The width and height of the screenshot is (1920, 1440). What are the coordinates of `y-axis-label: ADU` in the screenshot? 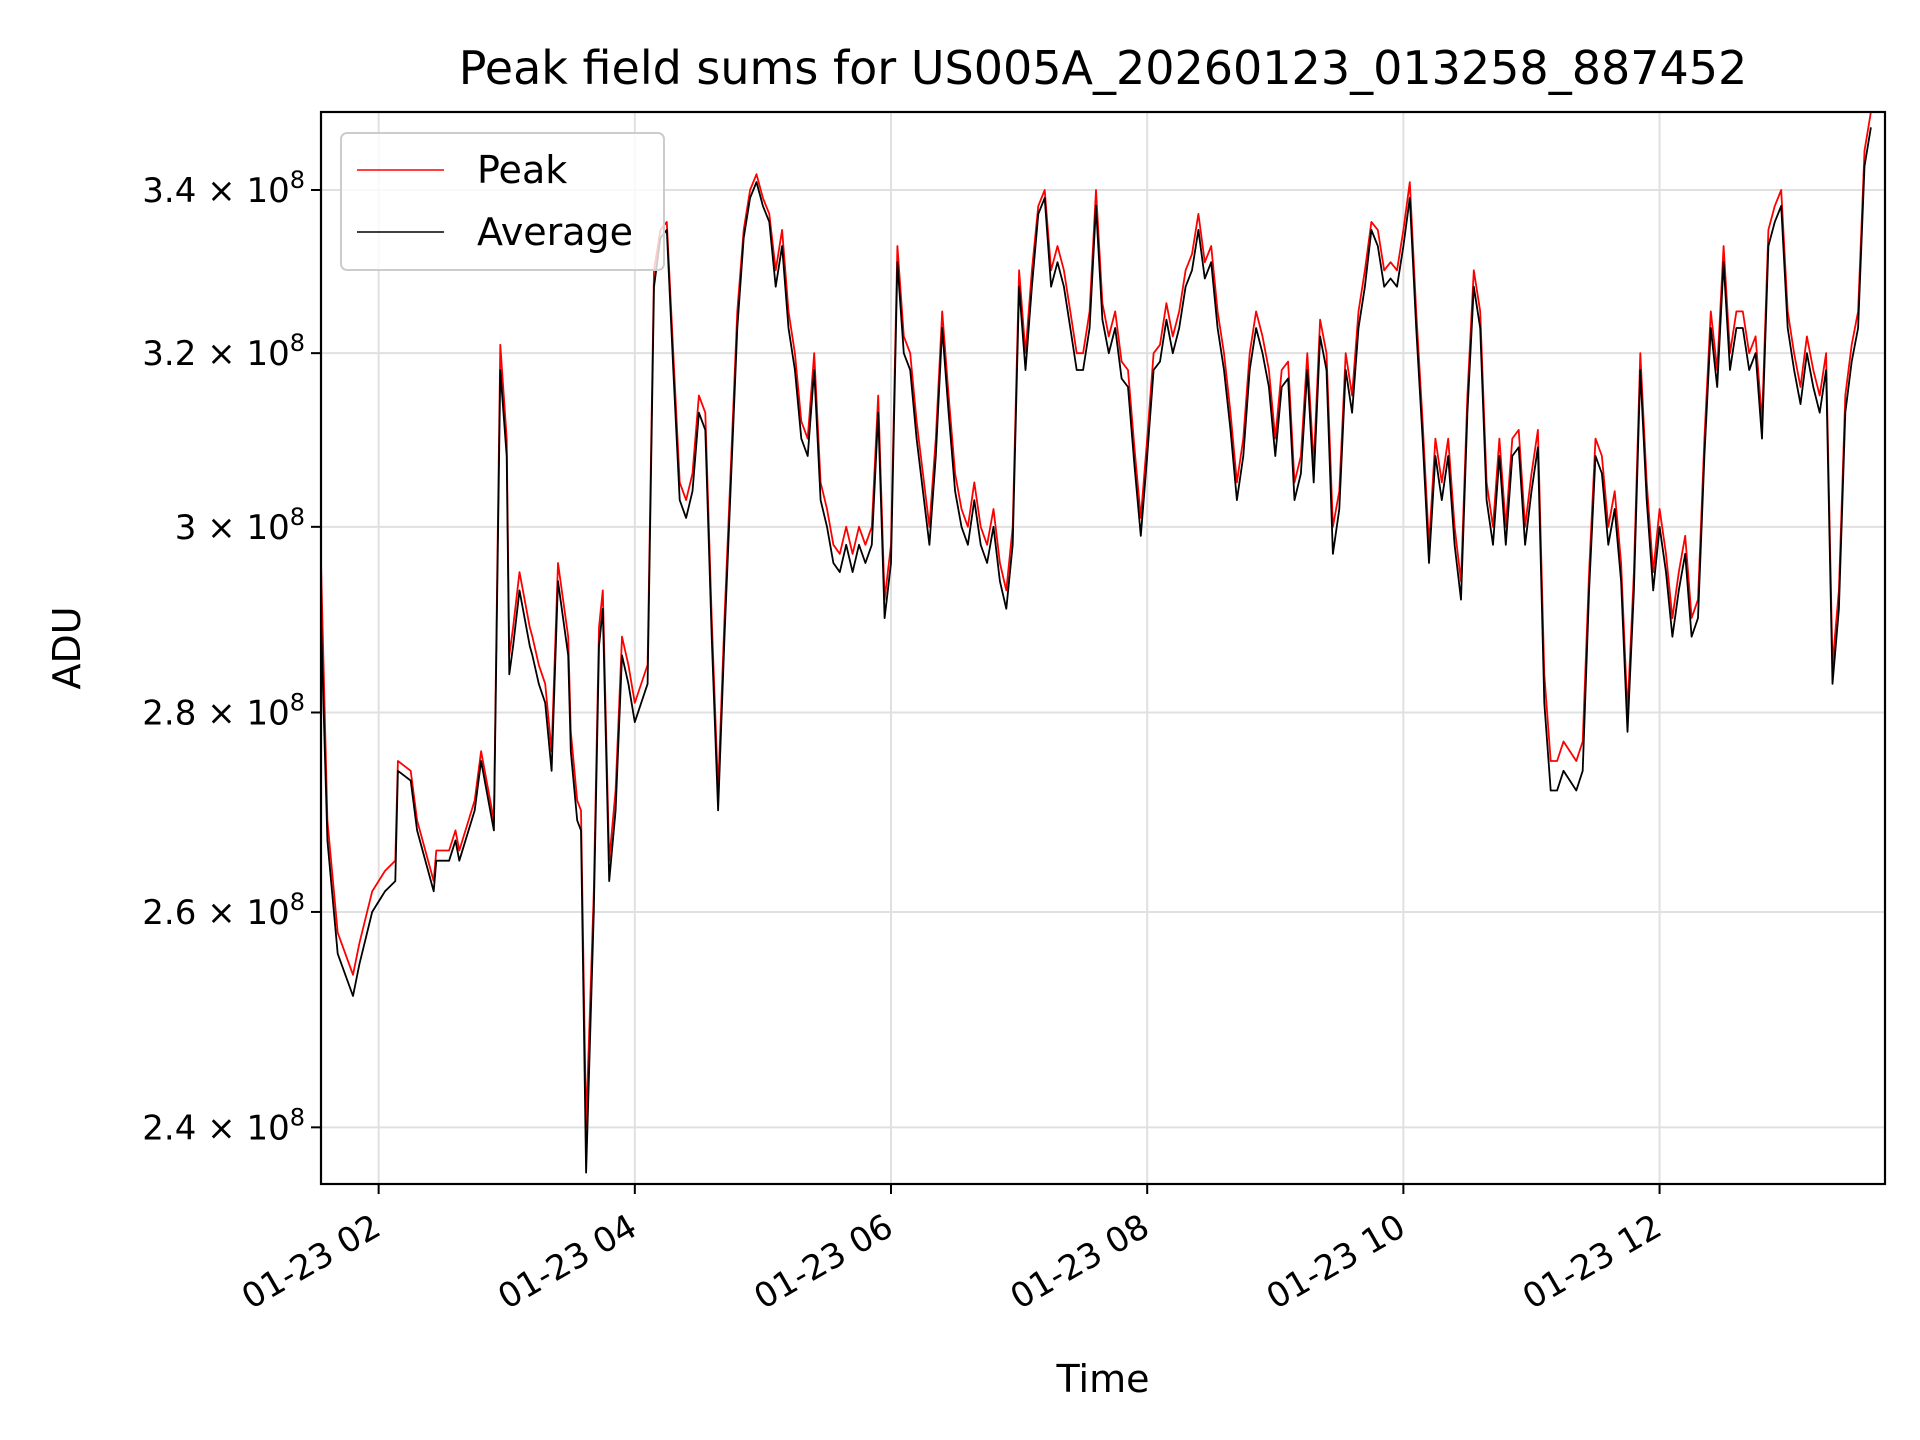 It's located at (67, 647).